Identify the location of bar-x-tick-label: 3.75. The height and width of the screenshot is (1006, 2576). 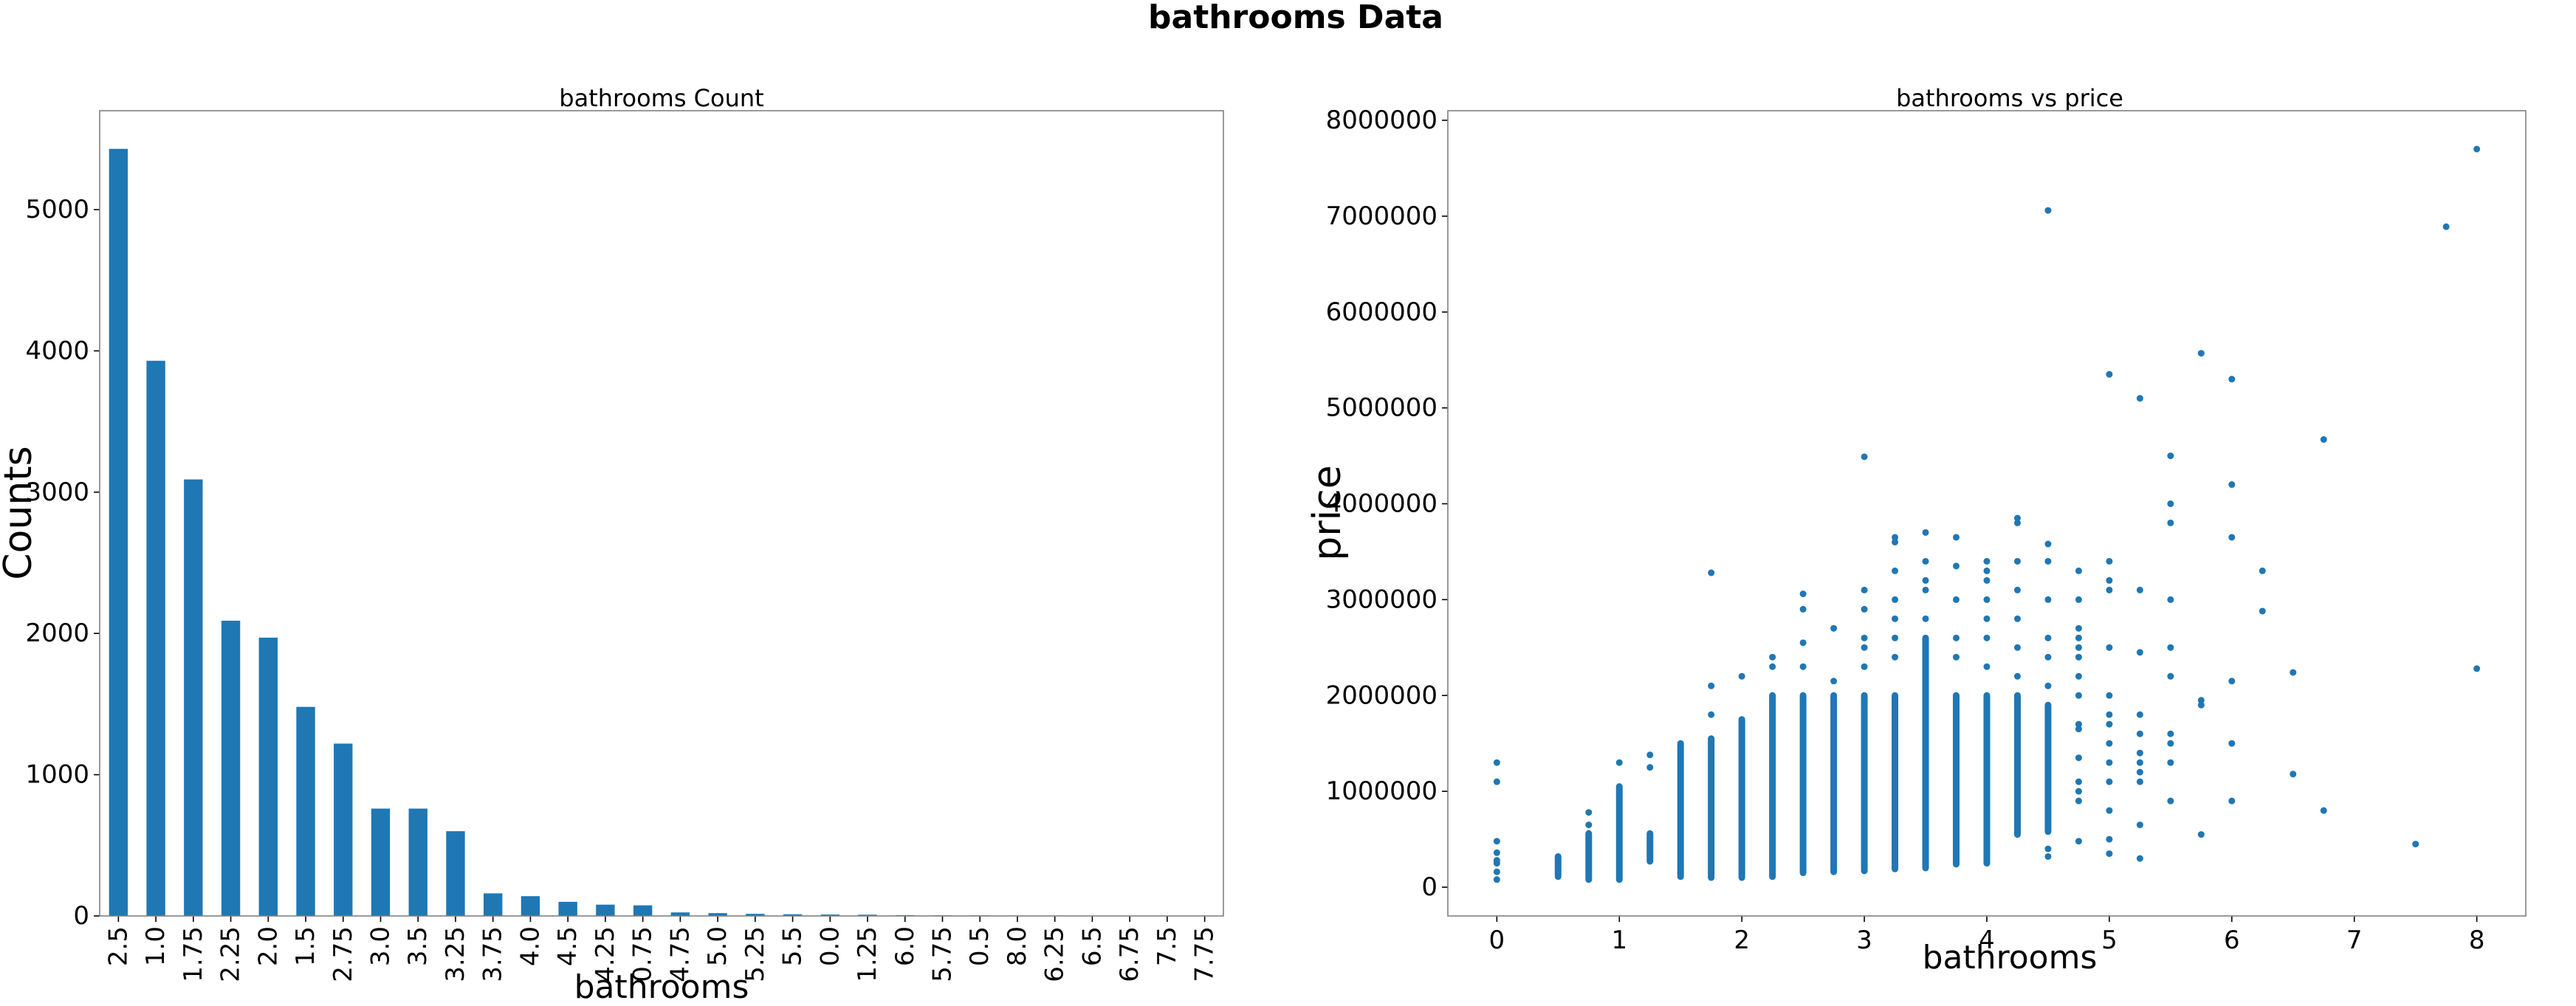
(493, 954).